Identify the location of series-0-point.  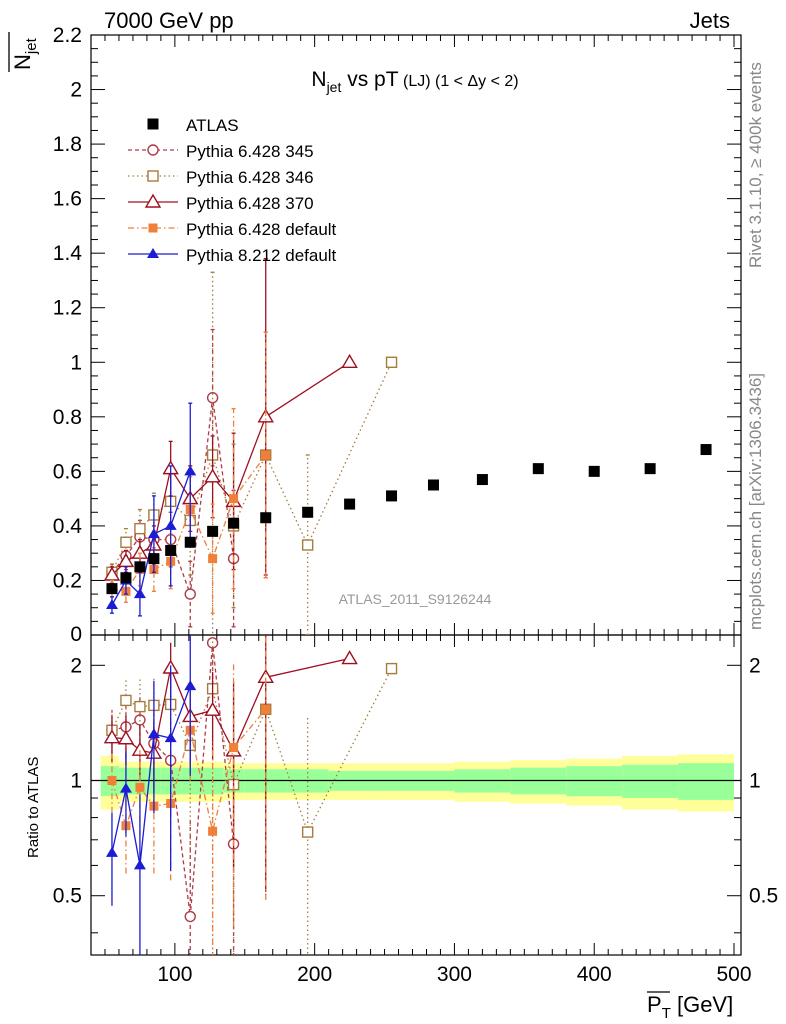
(190, 594).